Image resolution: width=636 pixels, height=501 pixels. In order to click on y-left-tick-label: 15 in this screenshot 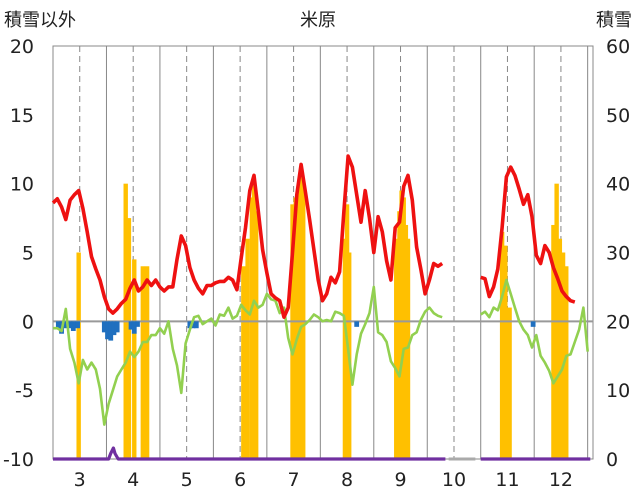, I will do `click(22, 116)`.